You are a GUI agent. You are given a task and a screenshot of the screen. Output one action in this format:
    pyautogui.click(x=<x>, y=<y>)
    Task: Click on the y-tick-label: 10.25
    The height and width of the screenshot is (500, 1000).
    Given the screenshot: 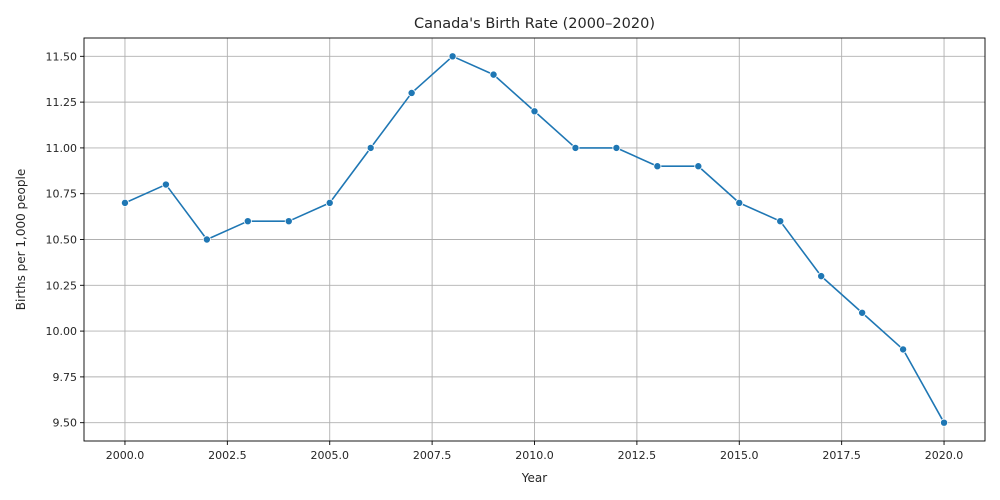 What is the action you would take?
    pyautogui.click(x=62, y=285)
    